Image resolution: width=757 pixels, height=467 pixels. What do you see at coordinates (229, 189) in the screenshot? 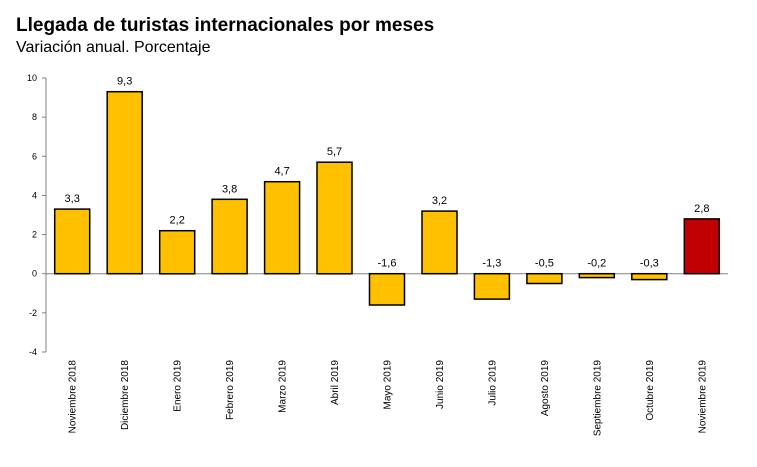
I see `data-label: 3,8` at bounding box center [229, 189].